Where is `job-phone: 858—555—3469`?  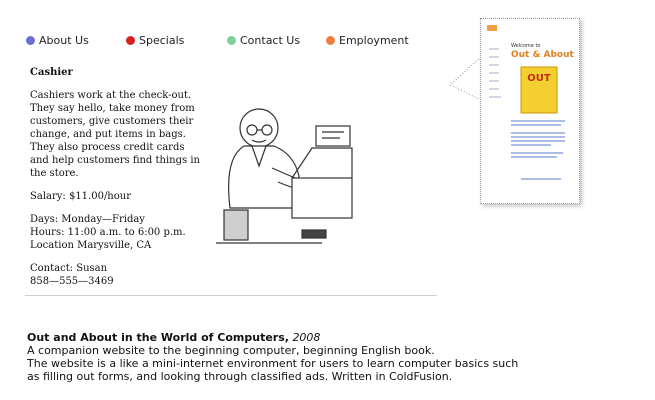 job-phone: 858—555—3469 is located at coordinates (72, 281).